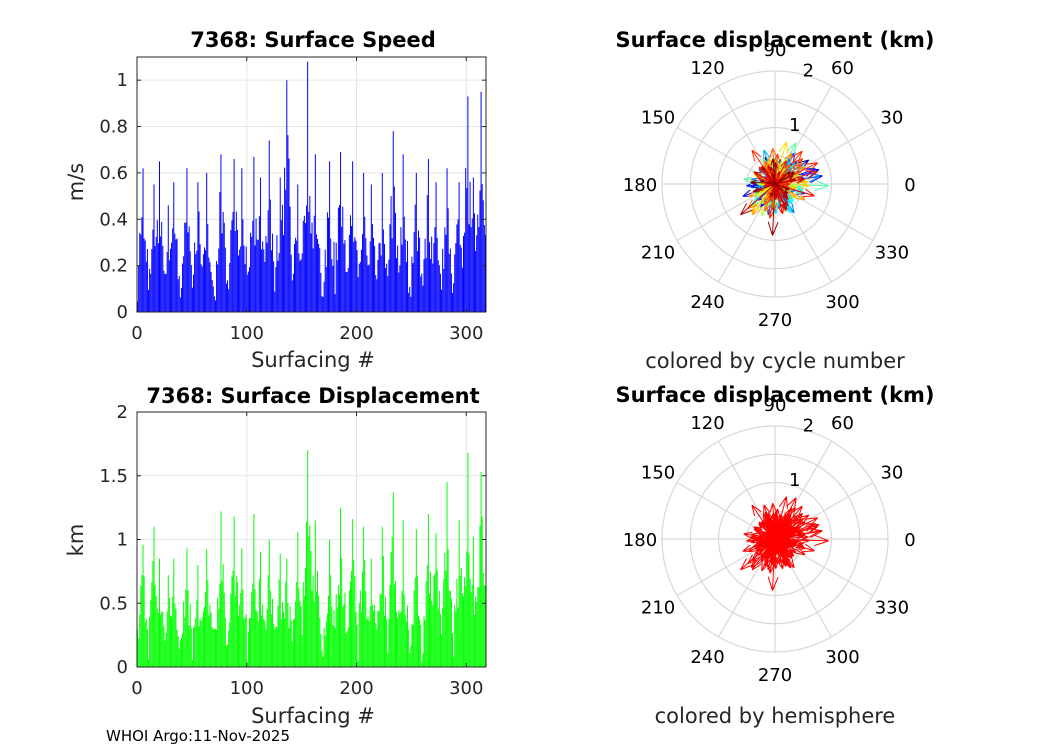 The width and height of the screenshot is (1050, 750). I want to click on polar-angle-label: 90, so click(775, 50).